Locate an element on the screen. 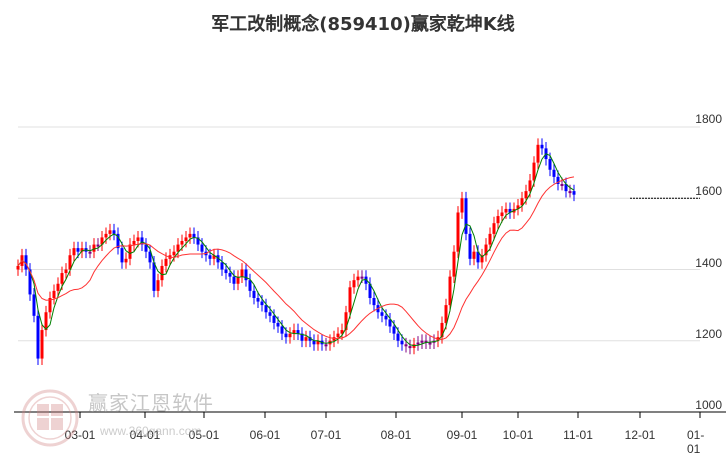 This screenshot has width=726, height=456. x-label: 10-01 is located at coordinates (518, 435).